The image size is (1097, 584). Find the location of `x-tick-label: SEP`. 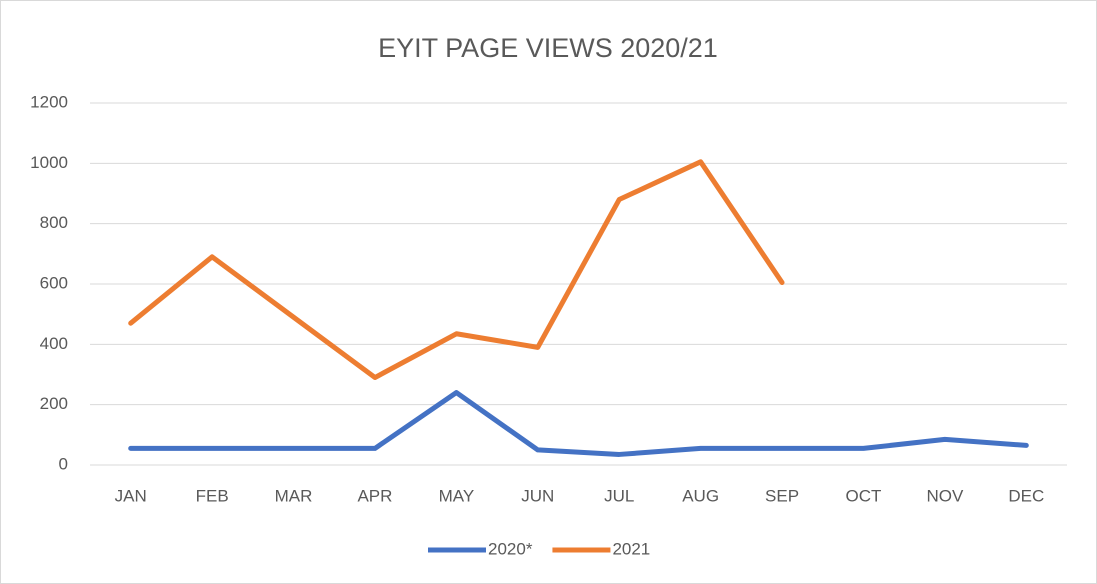

x-tick-label: SEP is located at coordinates (782, 495).